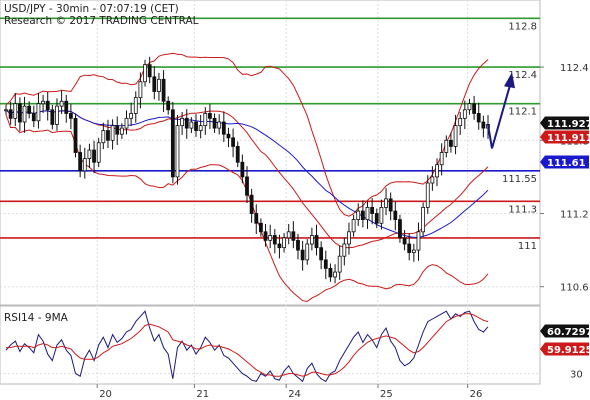 The width and height of the screenshot is (590, 400). I want to click on rsi-tag-0-bg, so click(564, 331).